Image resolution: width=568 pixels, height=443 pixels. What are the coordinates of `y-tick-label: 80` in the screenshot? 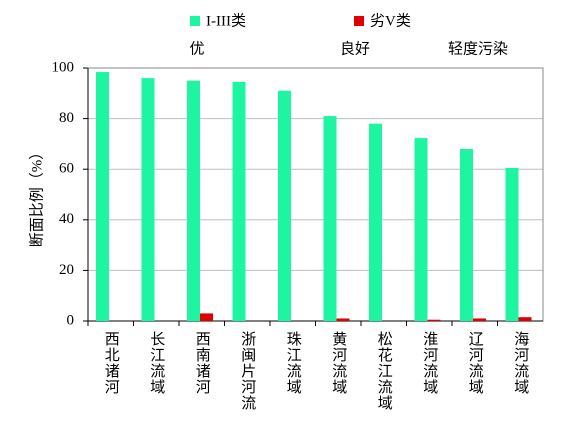 It's located at (66, 118).